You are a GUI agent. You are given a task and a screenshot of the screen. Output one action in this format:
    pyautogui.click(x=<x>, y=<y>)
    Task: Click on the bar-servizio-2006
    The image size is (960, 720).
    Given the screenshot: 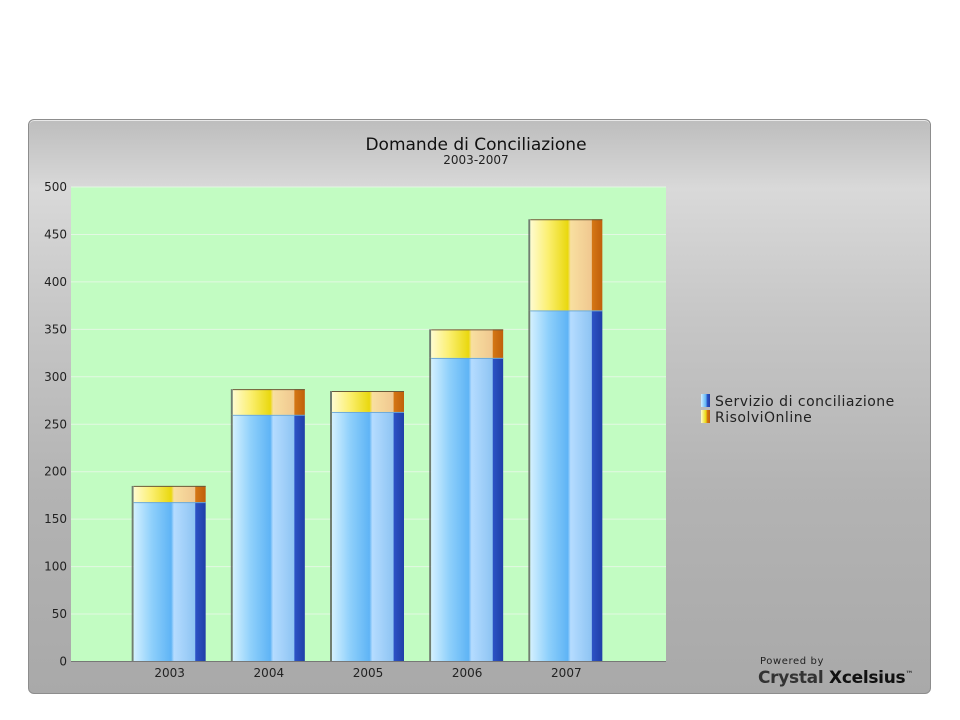 What is the action you would take?
    pyautogui.click(x=467, y=509)
    